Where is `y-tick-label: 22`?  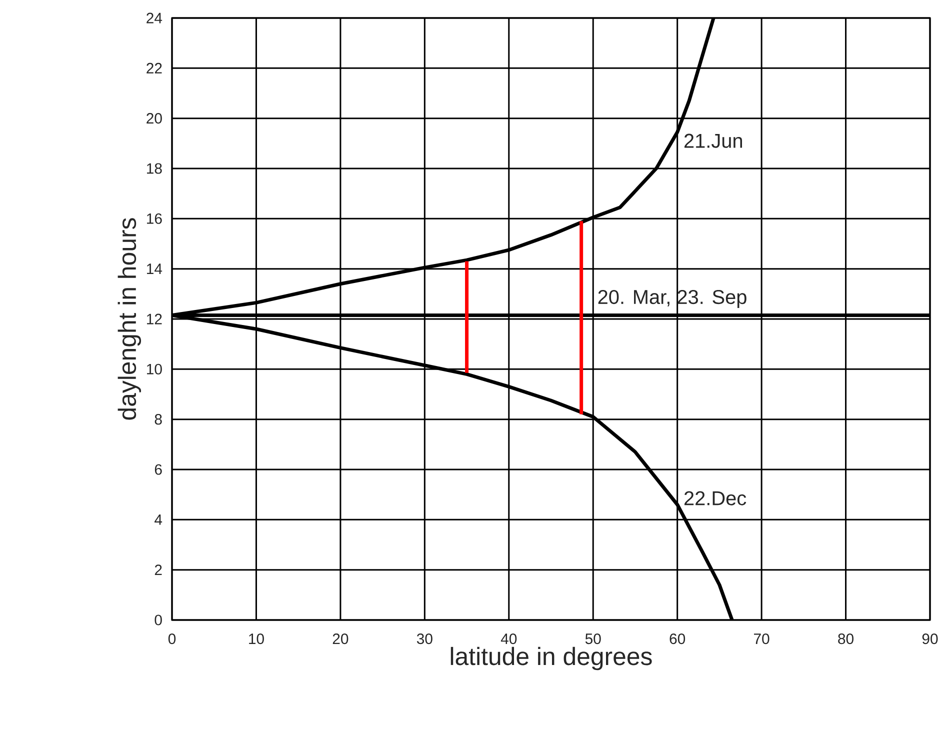
y-tick-label: 22 is located at coordinates (154, 68).